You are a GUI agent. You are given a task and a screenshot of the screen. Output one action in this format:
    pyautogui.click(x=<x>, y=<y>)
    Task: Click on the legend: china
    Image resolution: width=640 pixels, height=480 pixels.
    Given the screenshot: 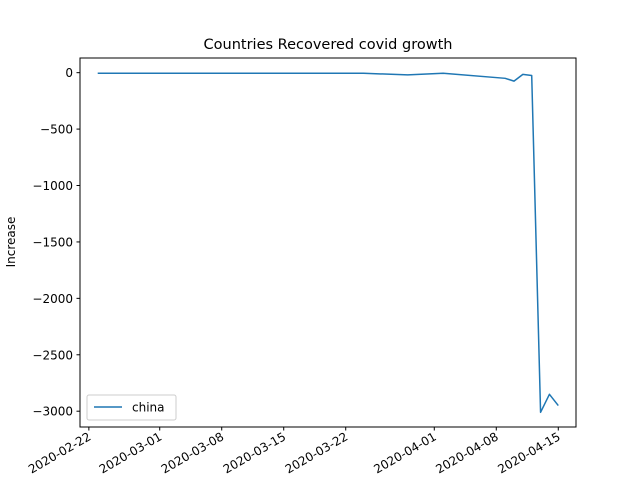 What is the action you would take?
    pyautogui.click(x=131, y=407)
    